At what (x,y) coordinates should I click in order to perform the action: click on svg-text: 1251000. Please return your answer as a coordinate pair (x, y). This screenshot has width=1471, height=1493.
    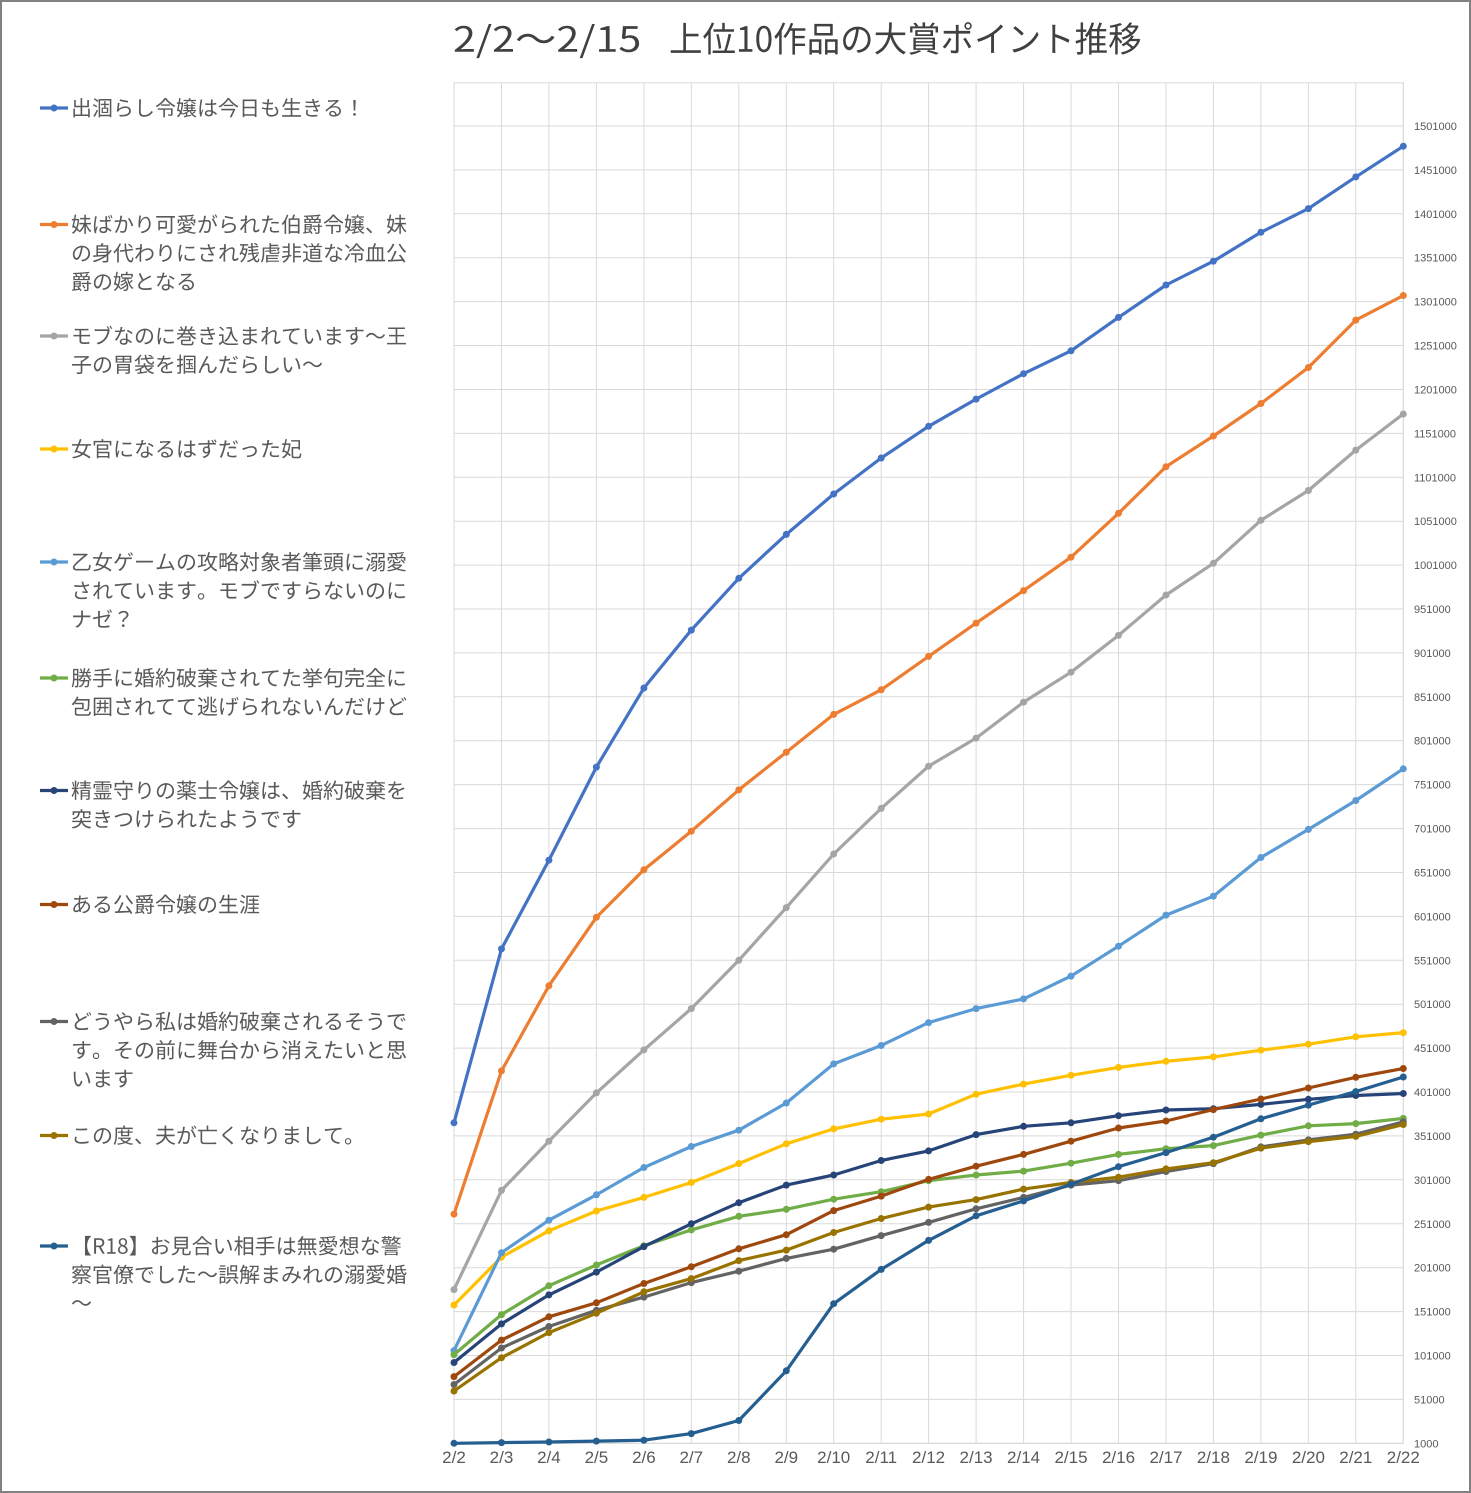
    Looking at the image, I should click on (1435, 347).